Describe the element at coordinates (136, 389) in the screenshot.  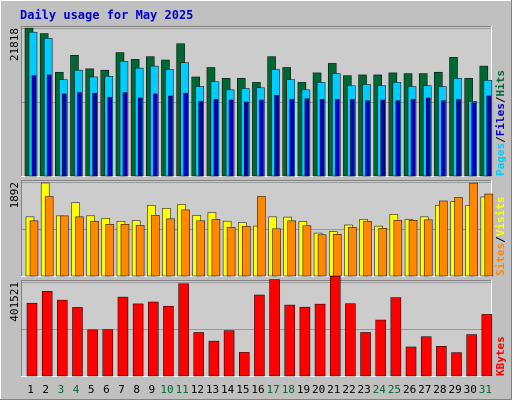
I see `day-label-8: 8` at that location.